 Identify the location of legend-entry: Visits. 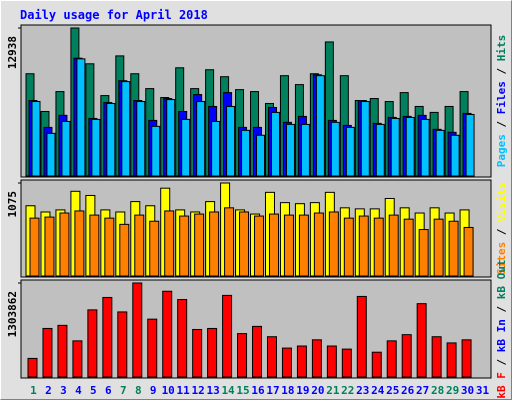
(501, 202).